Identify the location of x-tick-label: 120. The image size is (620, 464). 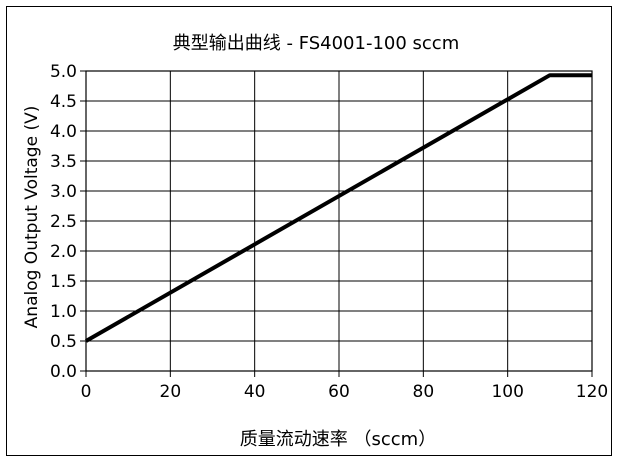
(592, 392).